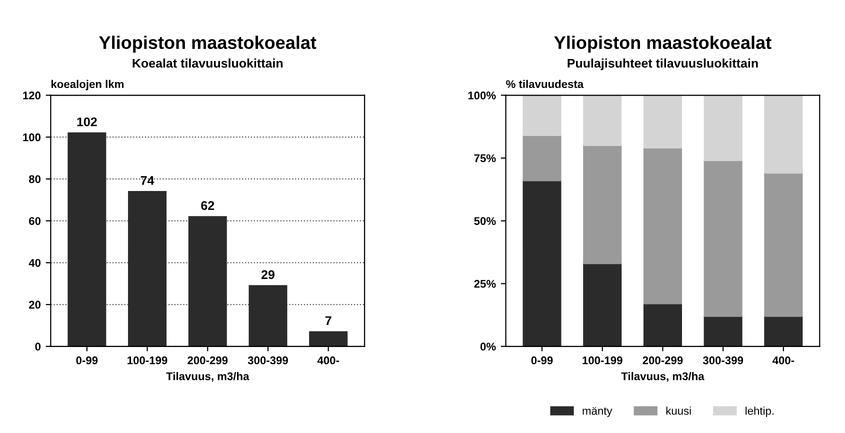 This screenshot has width=845, height=433. What do you see at coordinates (485, 158) in the screenshot?
I see `y-tick-label: 75%` at bounding box center [485, 158].